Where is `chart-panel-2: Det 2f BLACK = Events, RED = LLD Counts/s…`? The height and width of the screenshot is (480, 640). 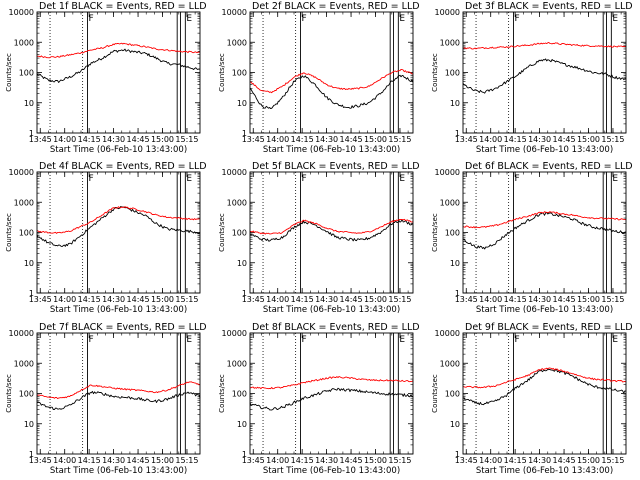 chart-panel-2: Det 2f BLACK = Events, RED = LLD Counts/s… is located at coordinates (319, 78).